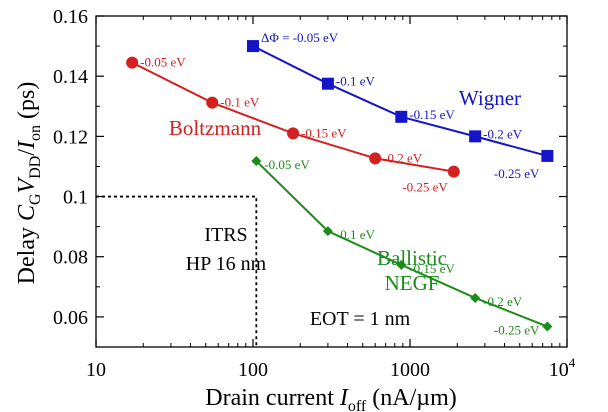 The height and width of the screenshot is (412, 608). Describe the element at coordinates (27, 252) in the screenshot. I see `y-axis-label-part: Delay` at that location.